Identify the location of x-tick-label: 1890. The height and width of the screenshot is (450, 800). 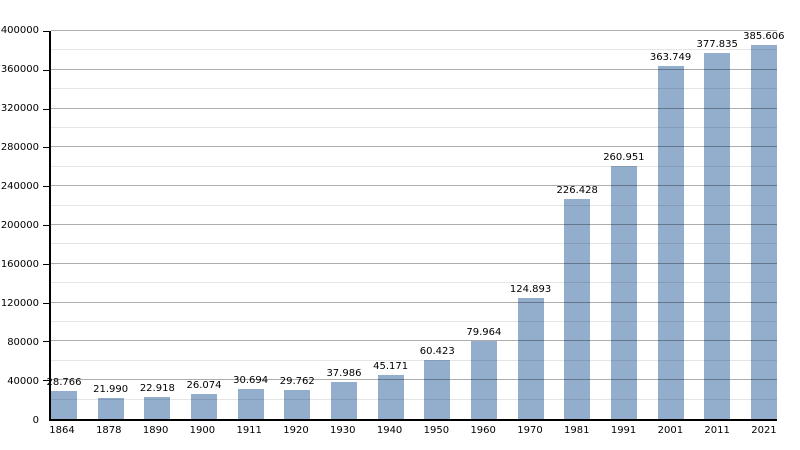
(155, 430).